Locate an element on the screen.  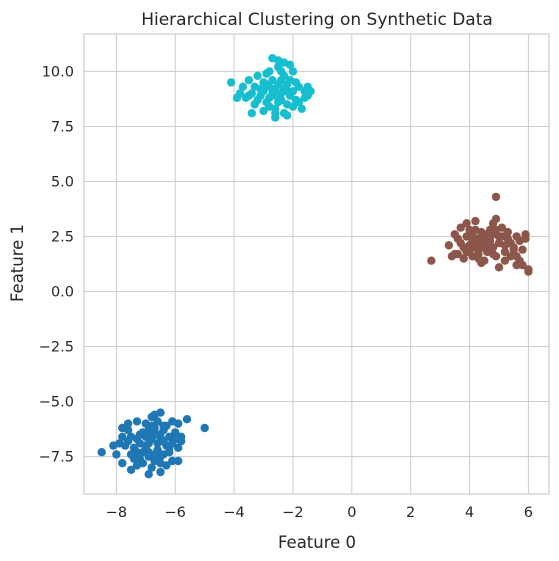
x-tick-label: −8 is located at coordinates (116, 513).